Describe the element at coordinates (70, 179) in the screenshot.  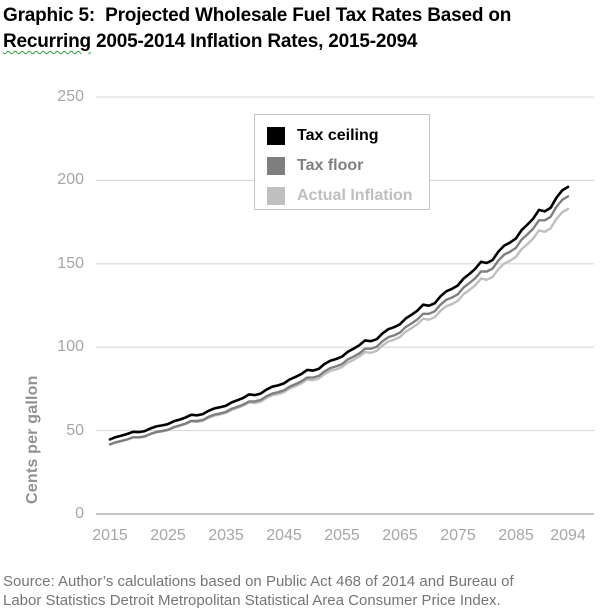
I see `y-tick-label-200: 200` at that location.